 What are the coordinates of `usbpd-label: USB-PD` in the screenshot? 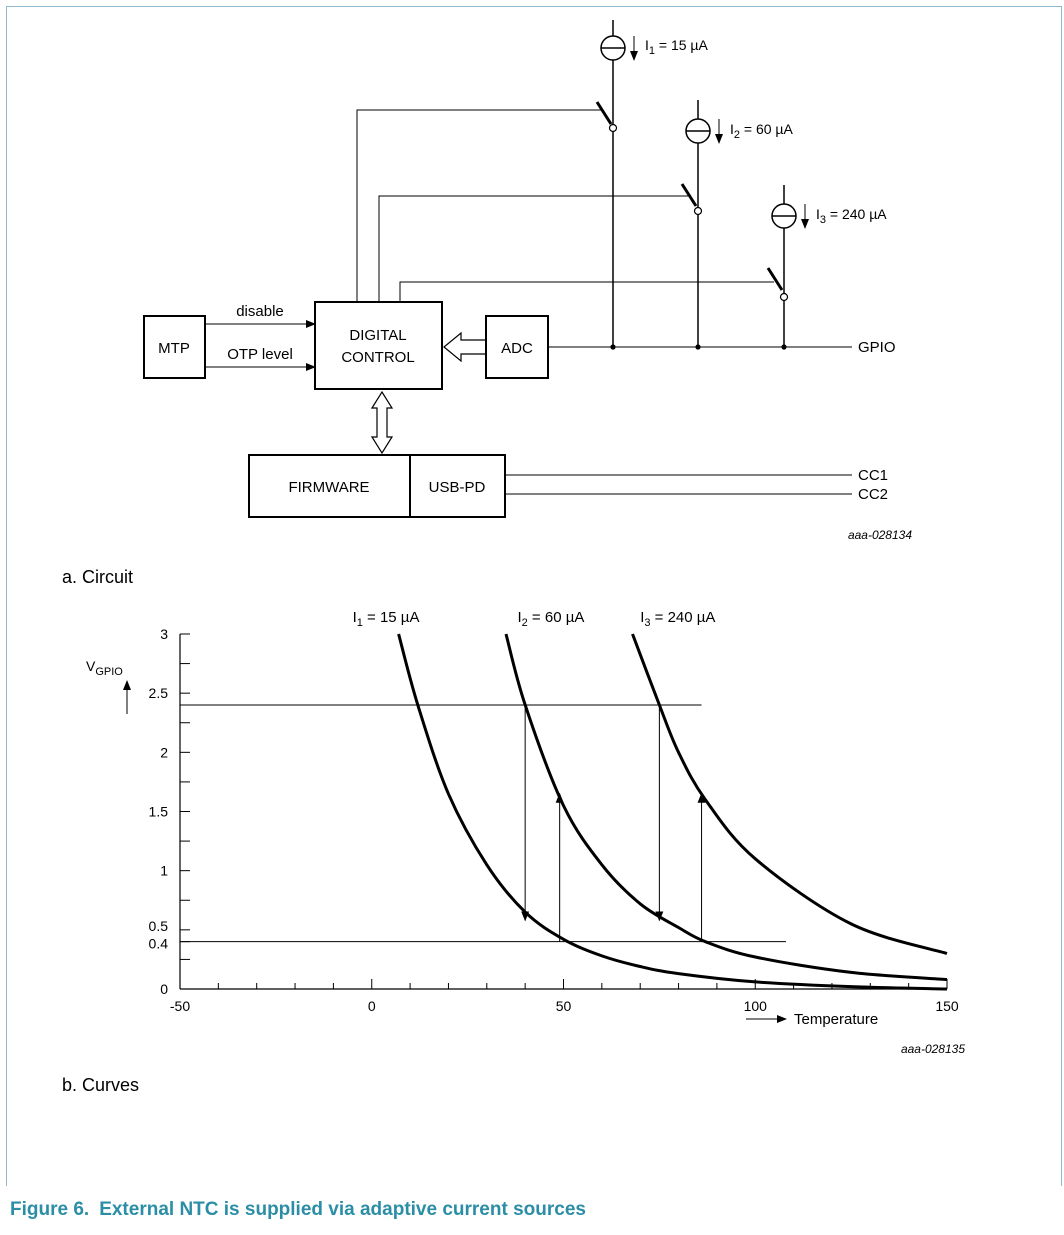 It's located at (457, 487).